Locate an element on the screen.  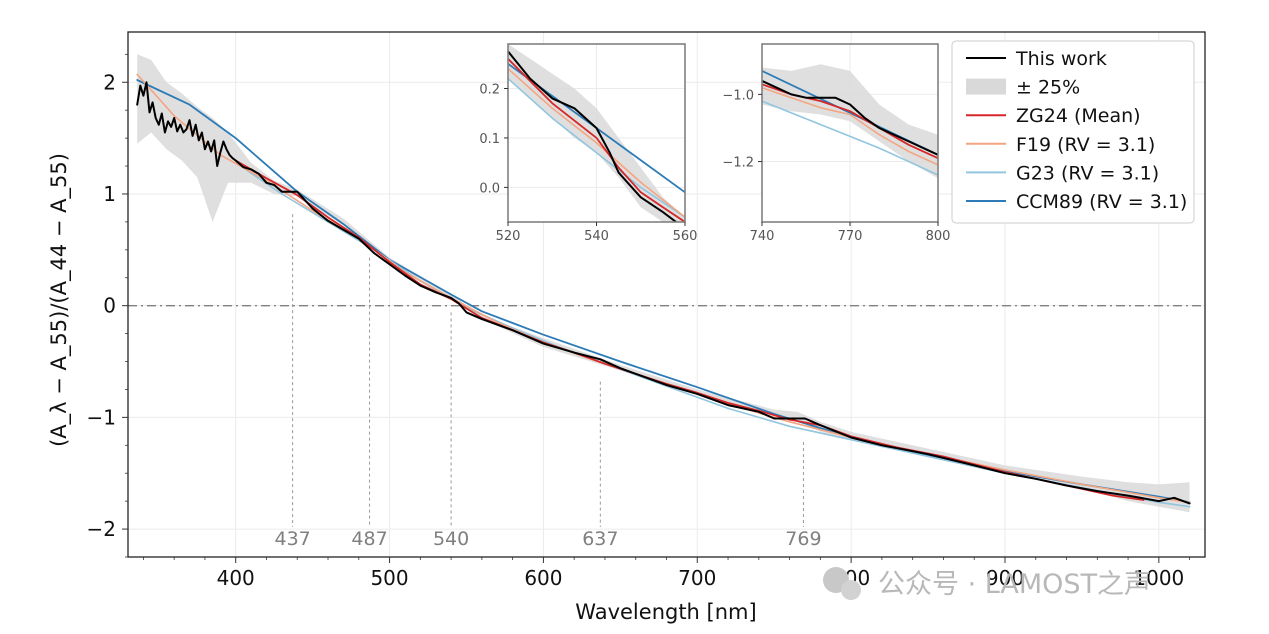
x-tick-label: 540 is located at coordinates (596, 236).